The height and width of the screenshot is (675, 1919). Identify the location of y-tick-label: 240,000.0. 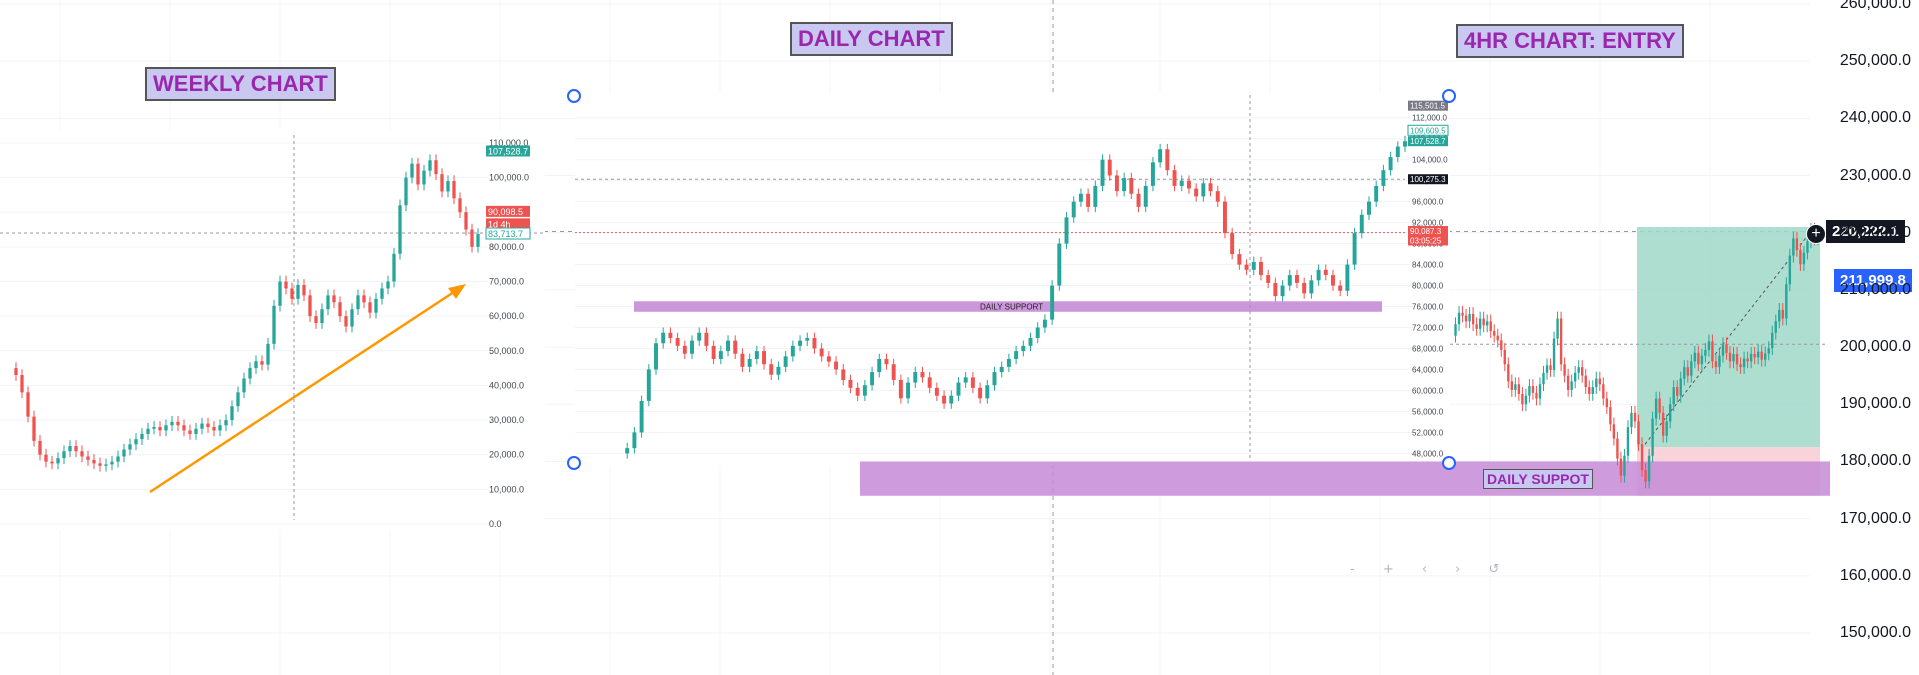
(1875, 118).